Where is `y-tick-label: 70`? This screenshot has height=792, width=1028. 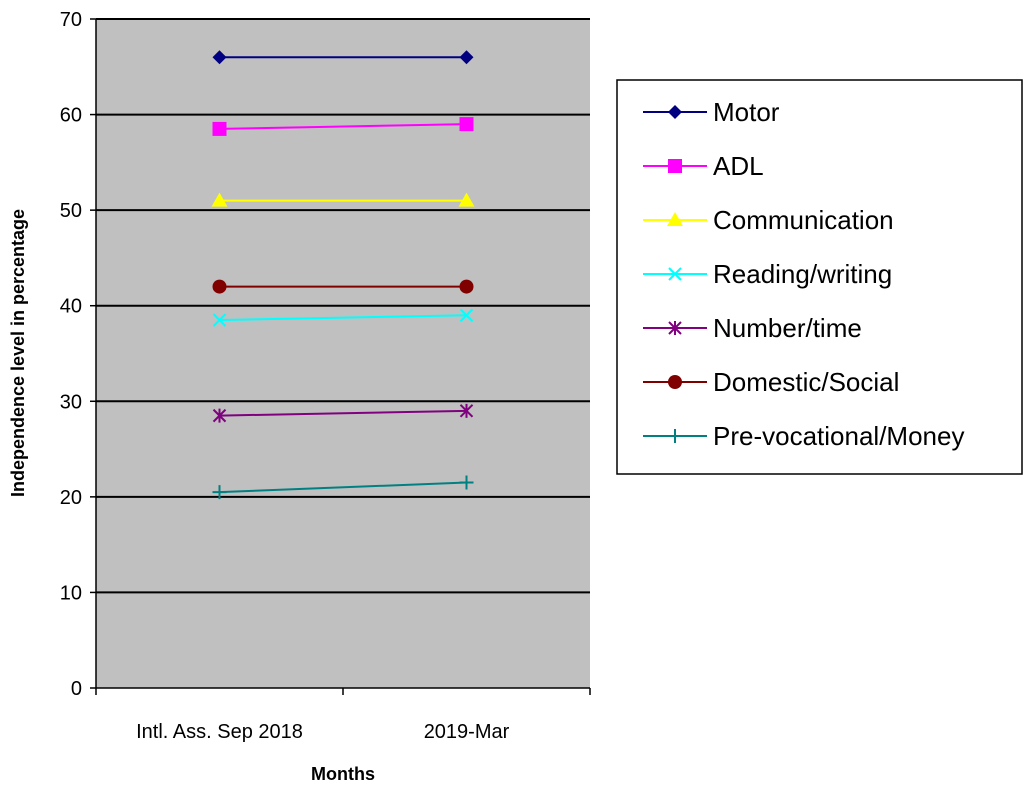
y-tick-label: 70 is located at coordinates (71, 20).